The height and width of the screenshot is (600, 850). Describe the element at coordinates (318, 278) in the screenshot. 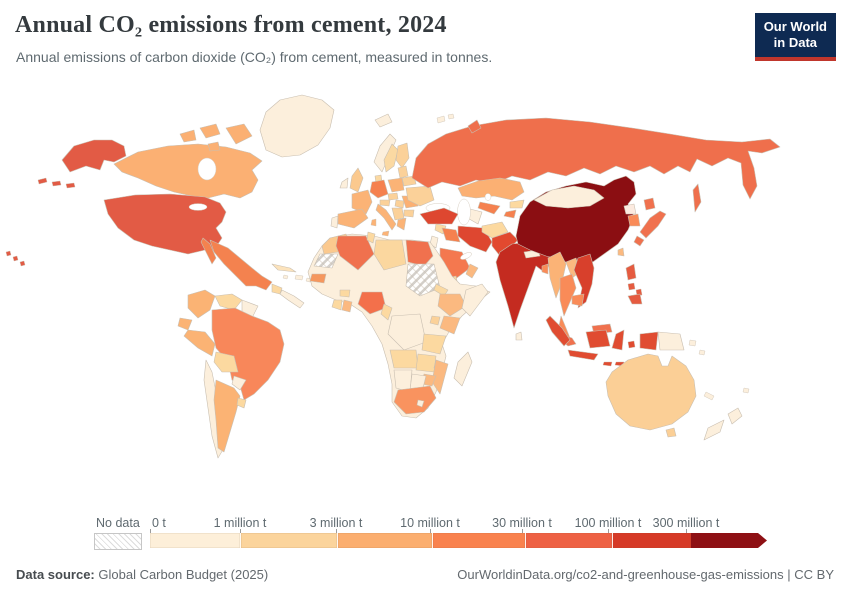

I see `country-senegal` at that location.